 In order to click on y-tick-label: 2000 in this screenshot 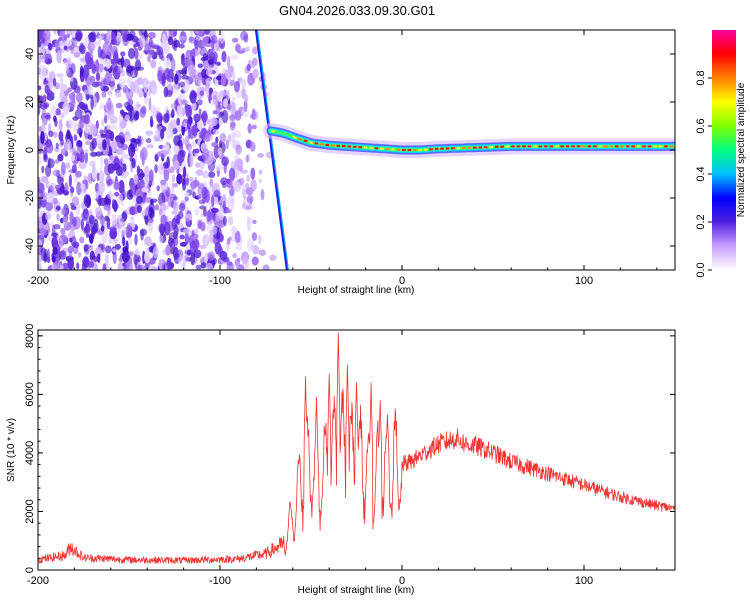, I will do `click(30, 511)`.